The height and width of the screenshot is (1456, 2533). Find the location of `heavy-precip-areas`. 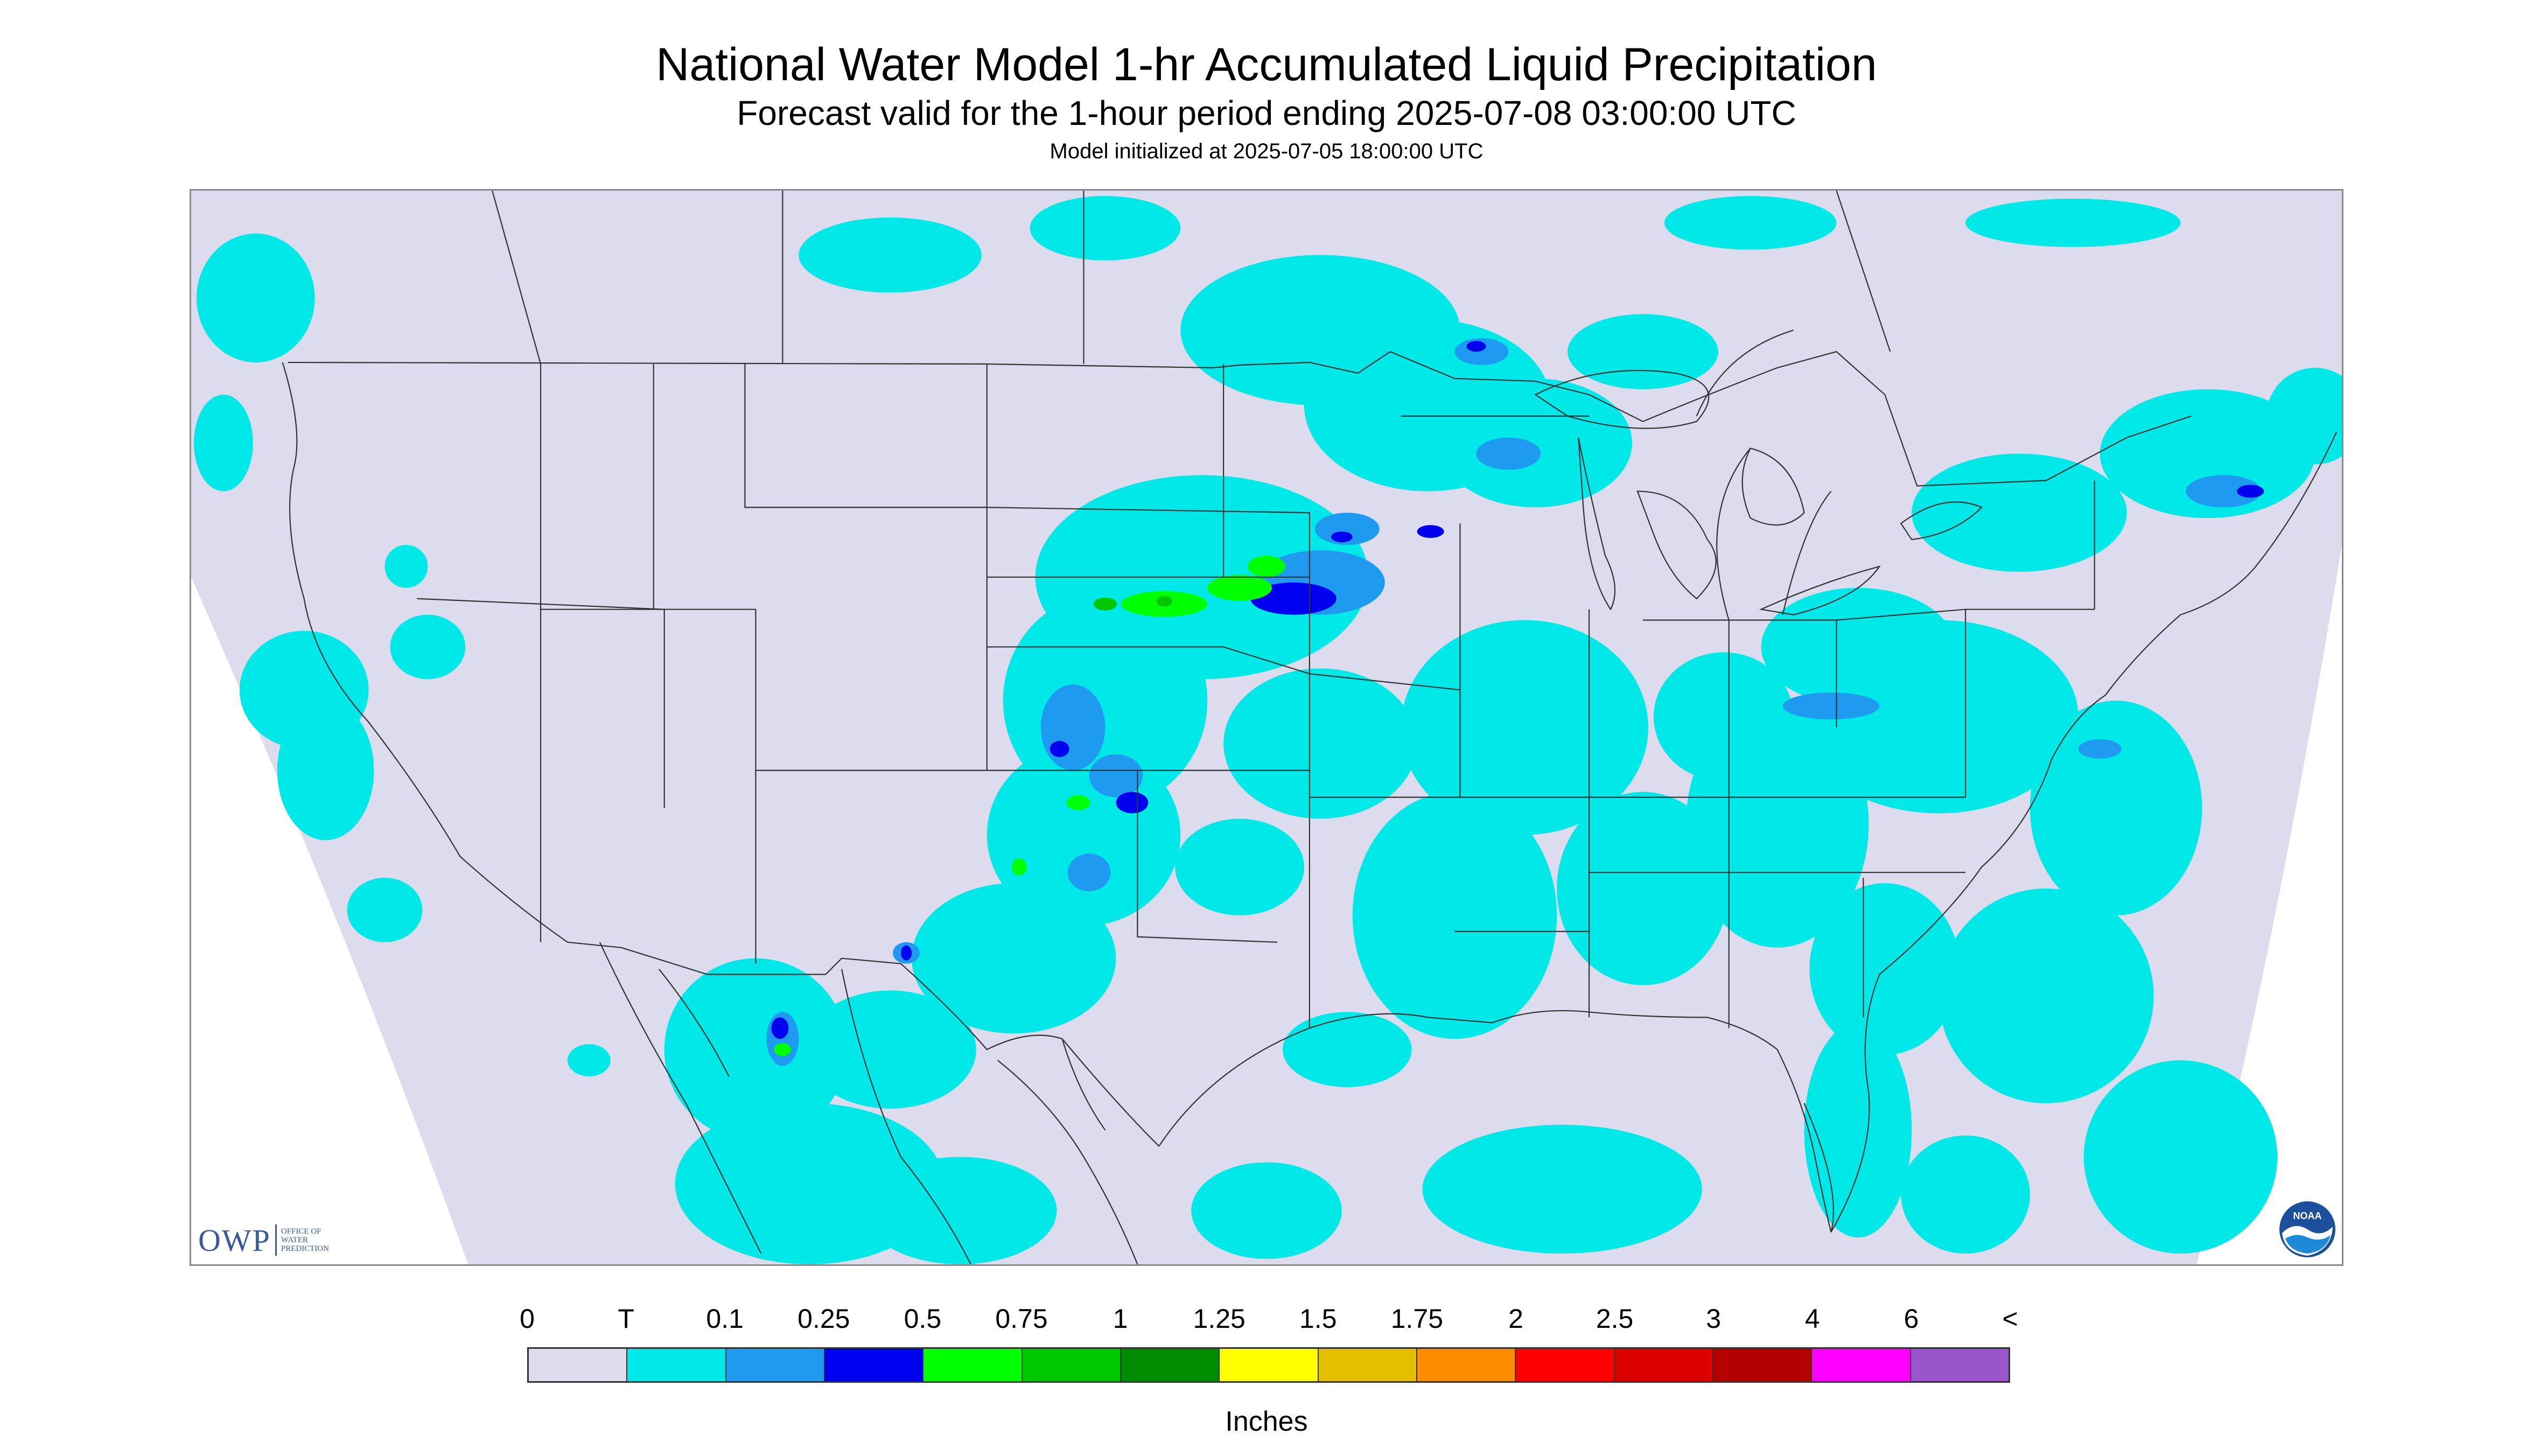

heavy-precip-areas is located at coordinates (1029, 805).